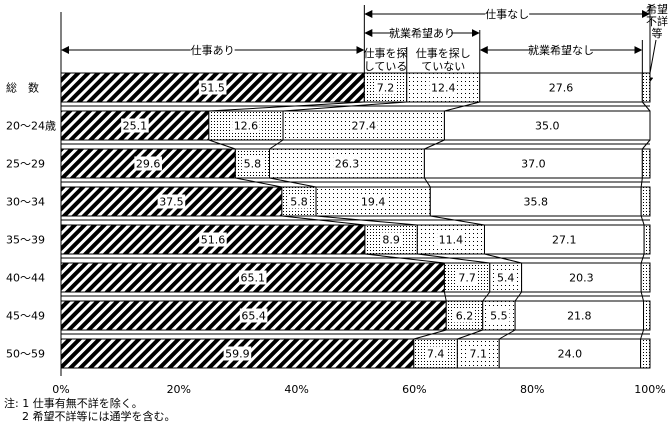 Image resolution: width=670 pixels, height=423 pixels. I want to click on category-label: 総 数, so click(22, 88).